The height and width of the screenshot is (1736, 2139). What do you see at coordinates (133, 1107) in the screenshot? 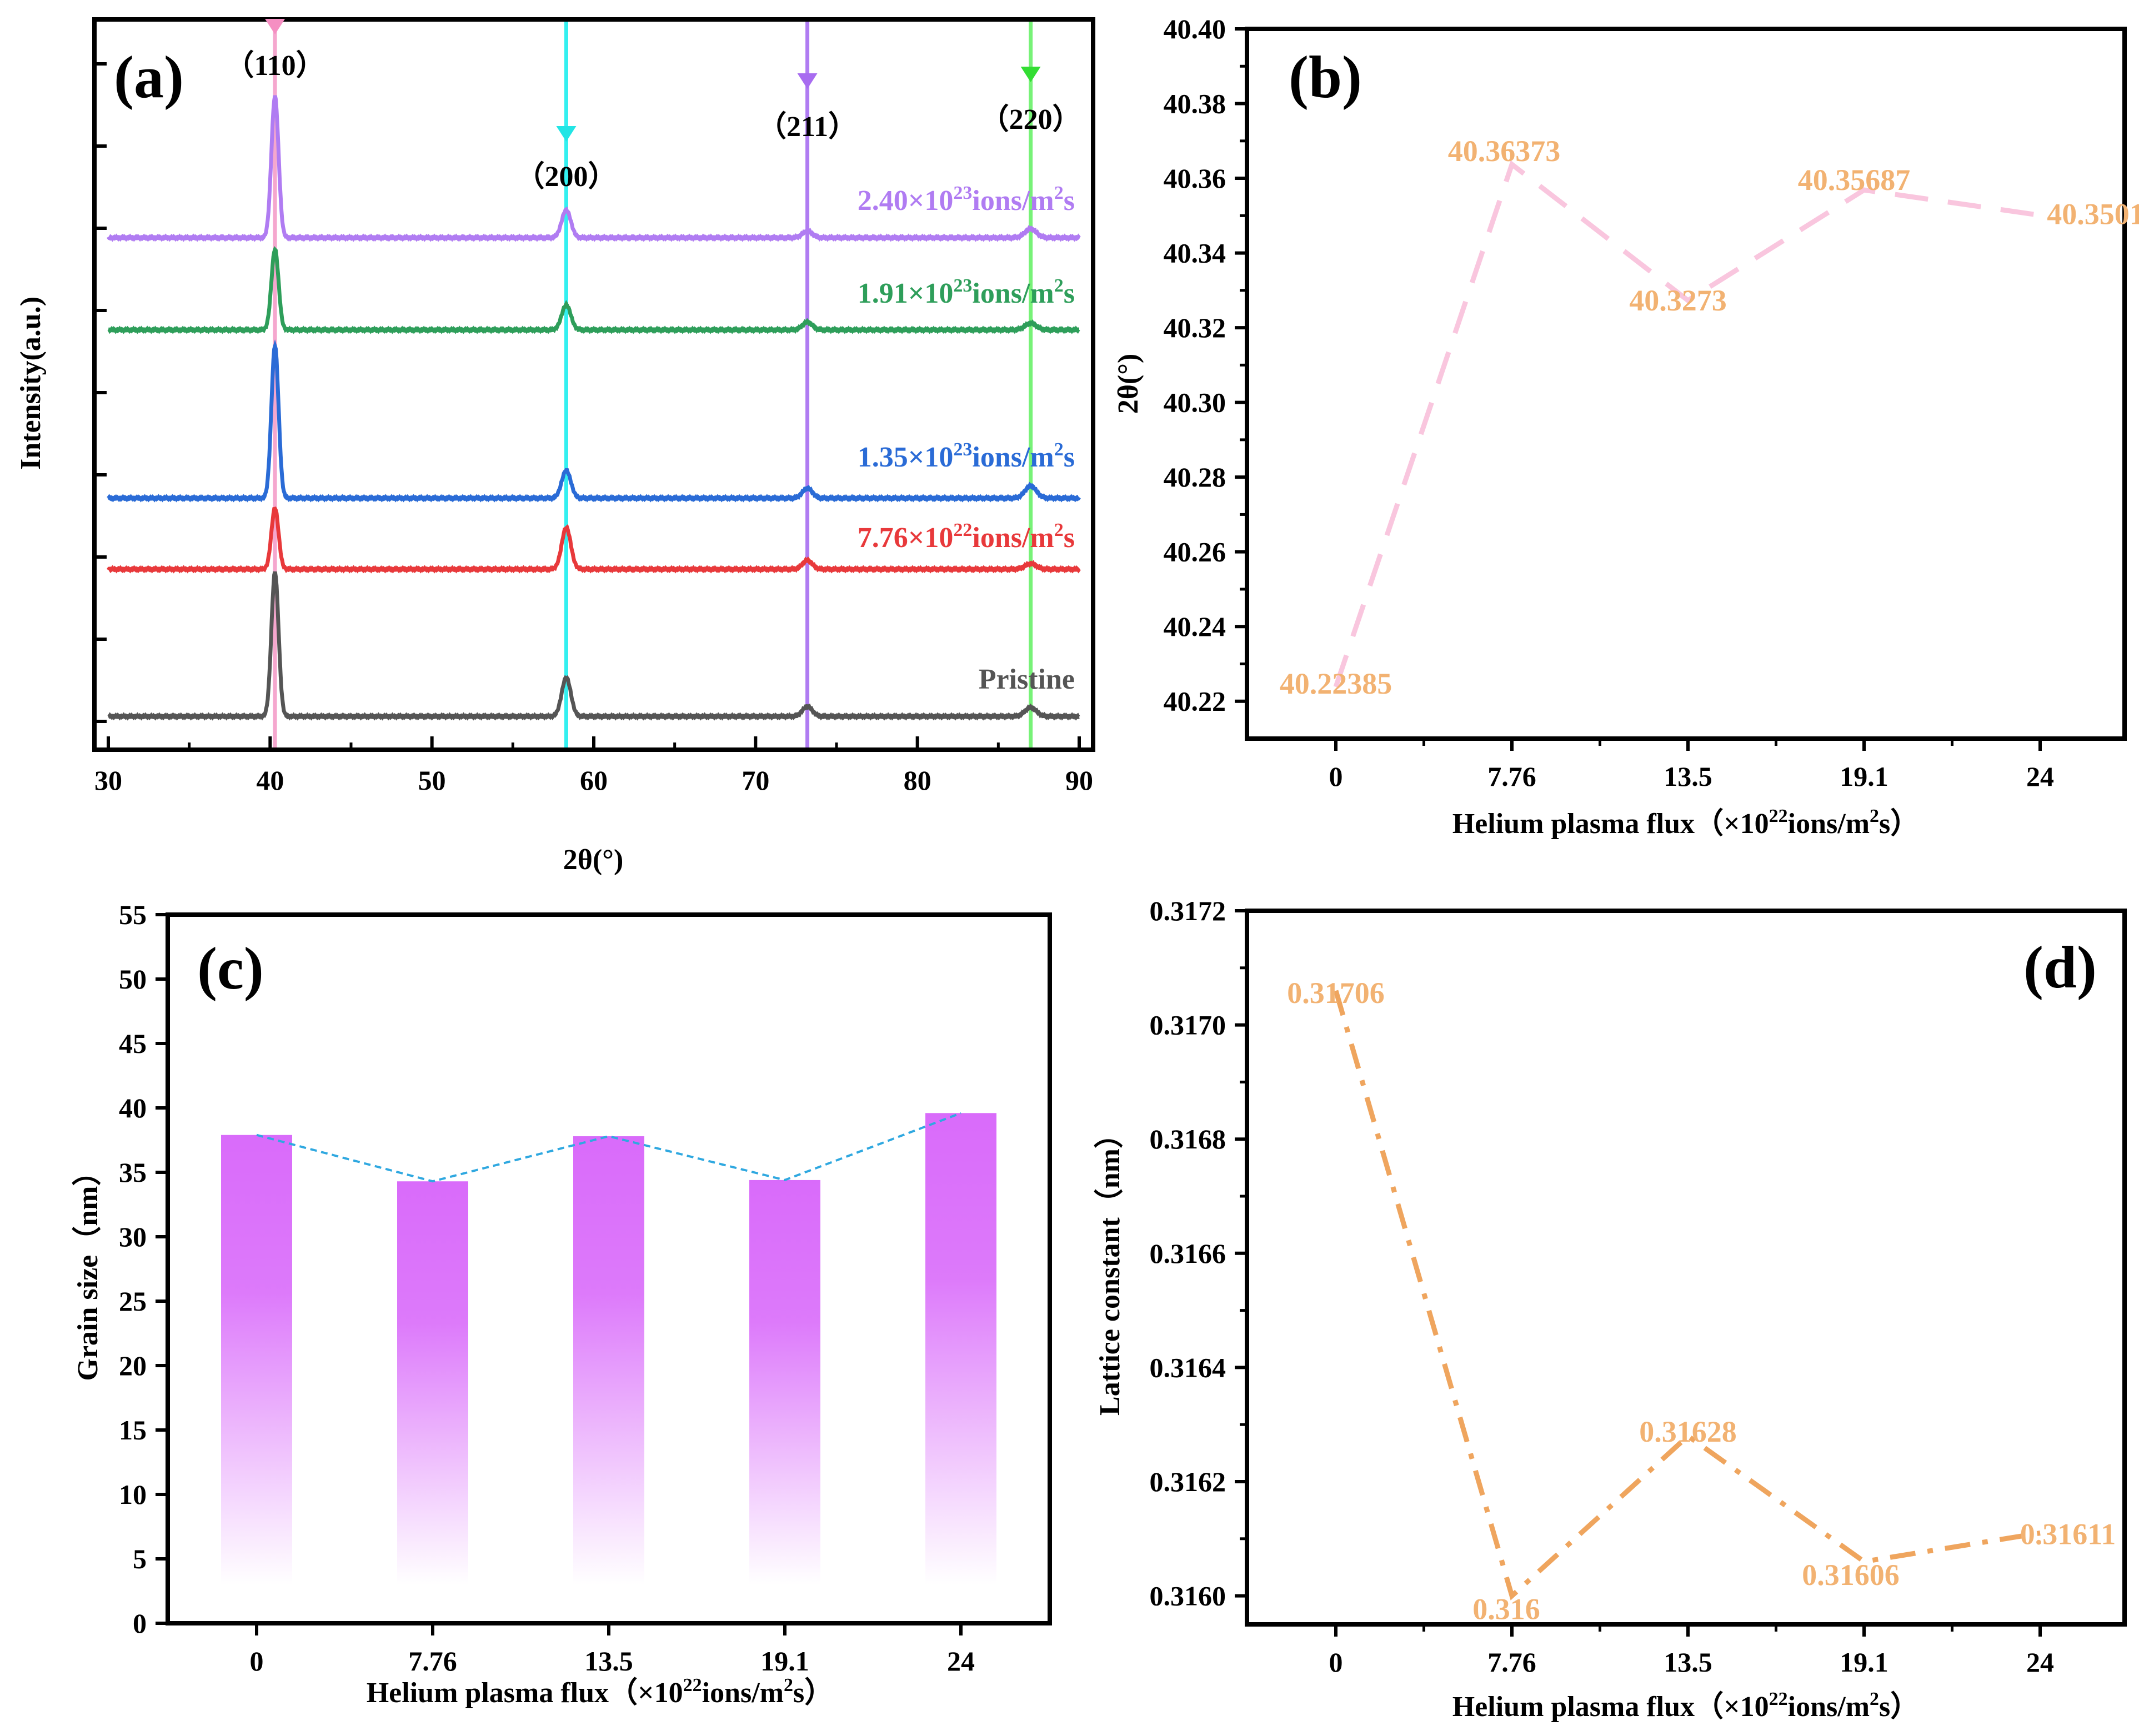
I see `y-tick-label: 40` at bounding box center [133, 1107].